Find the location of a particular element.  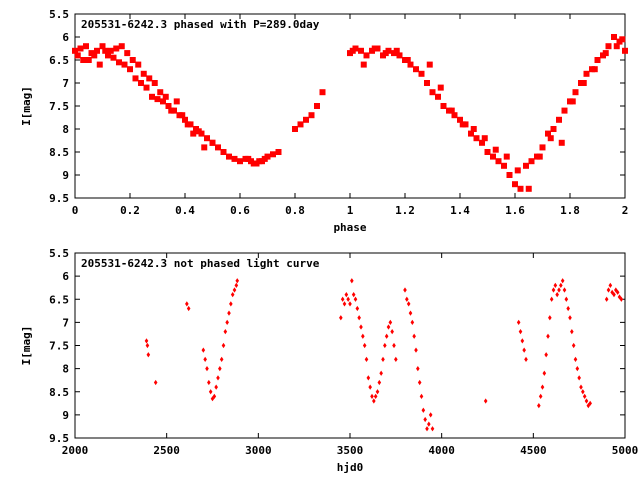

chart-title: 205531-6242.3 phased with P=289.0day is located at coordinates (200, 24).